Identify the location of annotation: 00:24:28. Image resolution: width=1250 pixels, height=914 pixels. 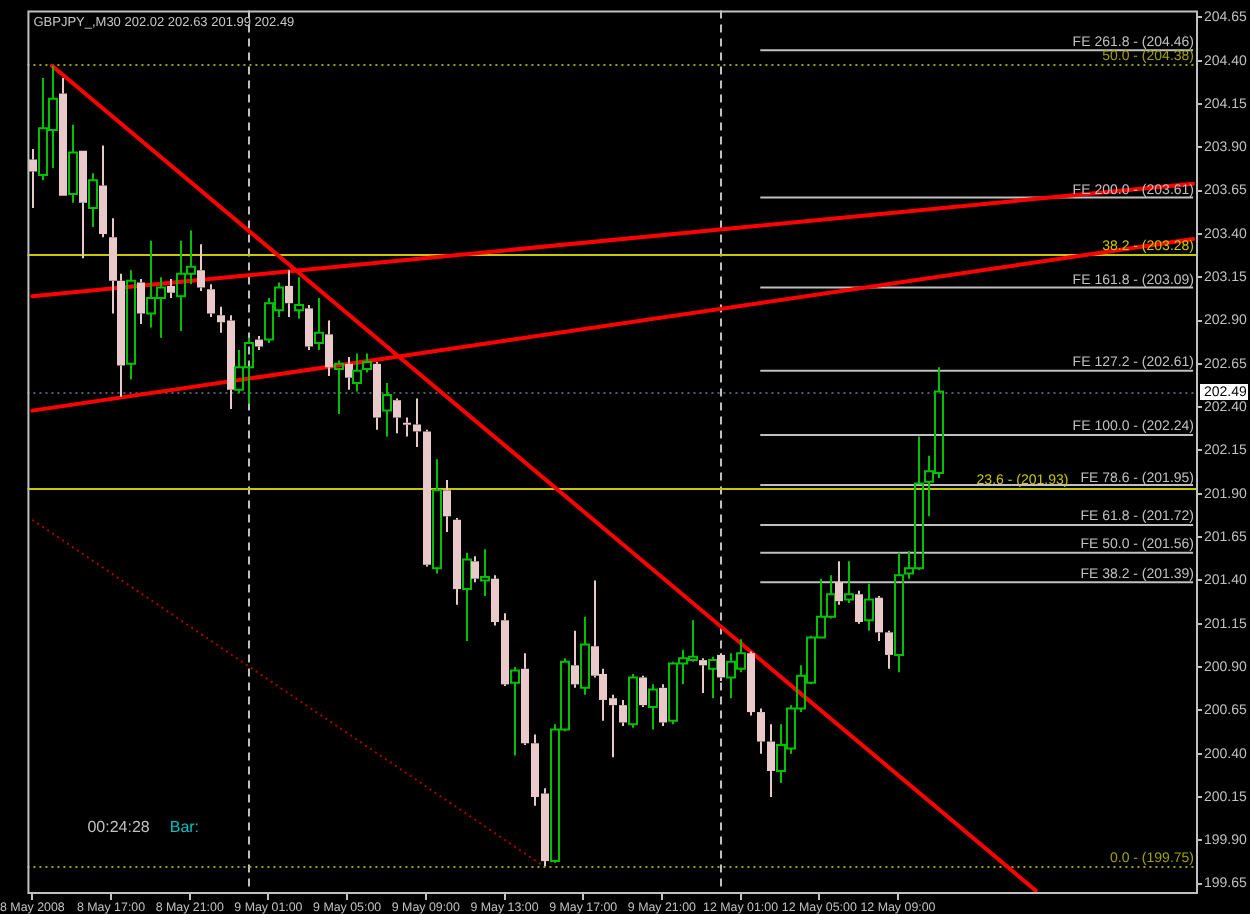
(119, 827).